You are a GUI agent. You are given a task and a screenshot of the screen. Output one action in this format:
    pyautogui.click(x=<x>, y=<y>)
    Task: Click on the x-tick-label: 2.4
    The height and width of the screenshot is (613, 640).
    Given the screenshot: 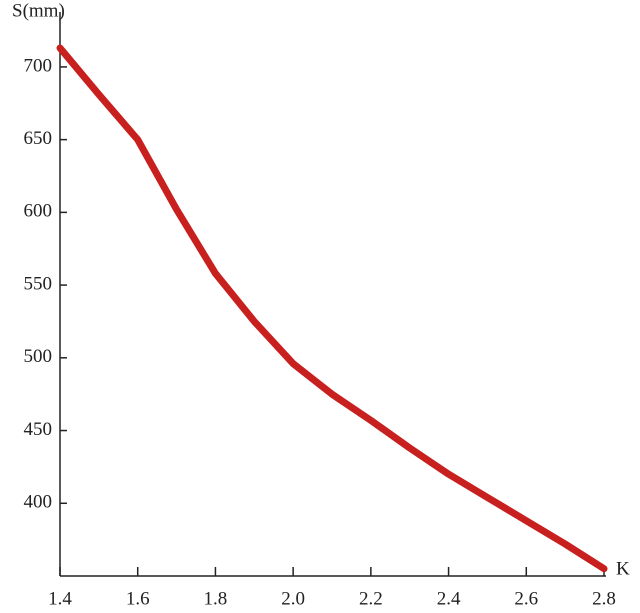 What is the action you would take?
    pyautogui.click(x=449, y=598)
    